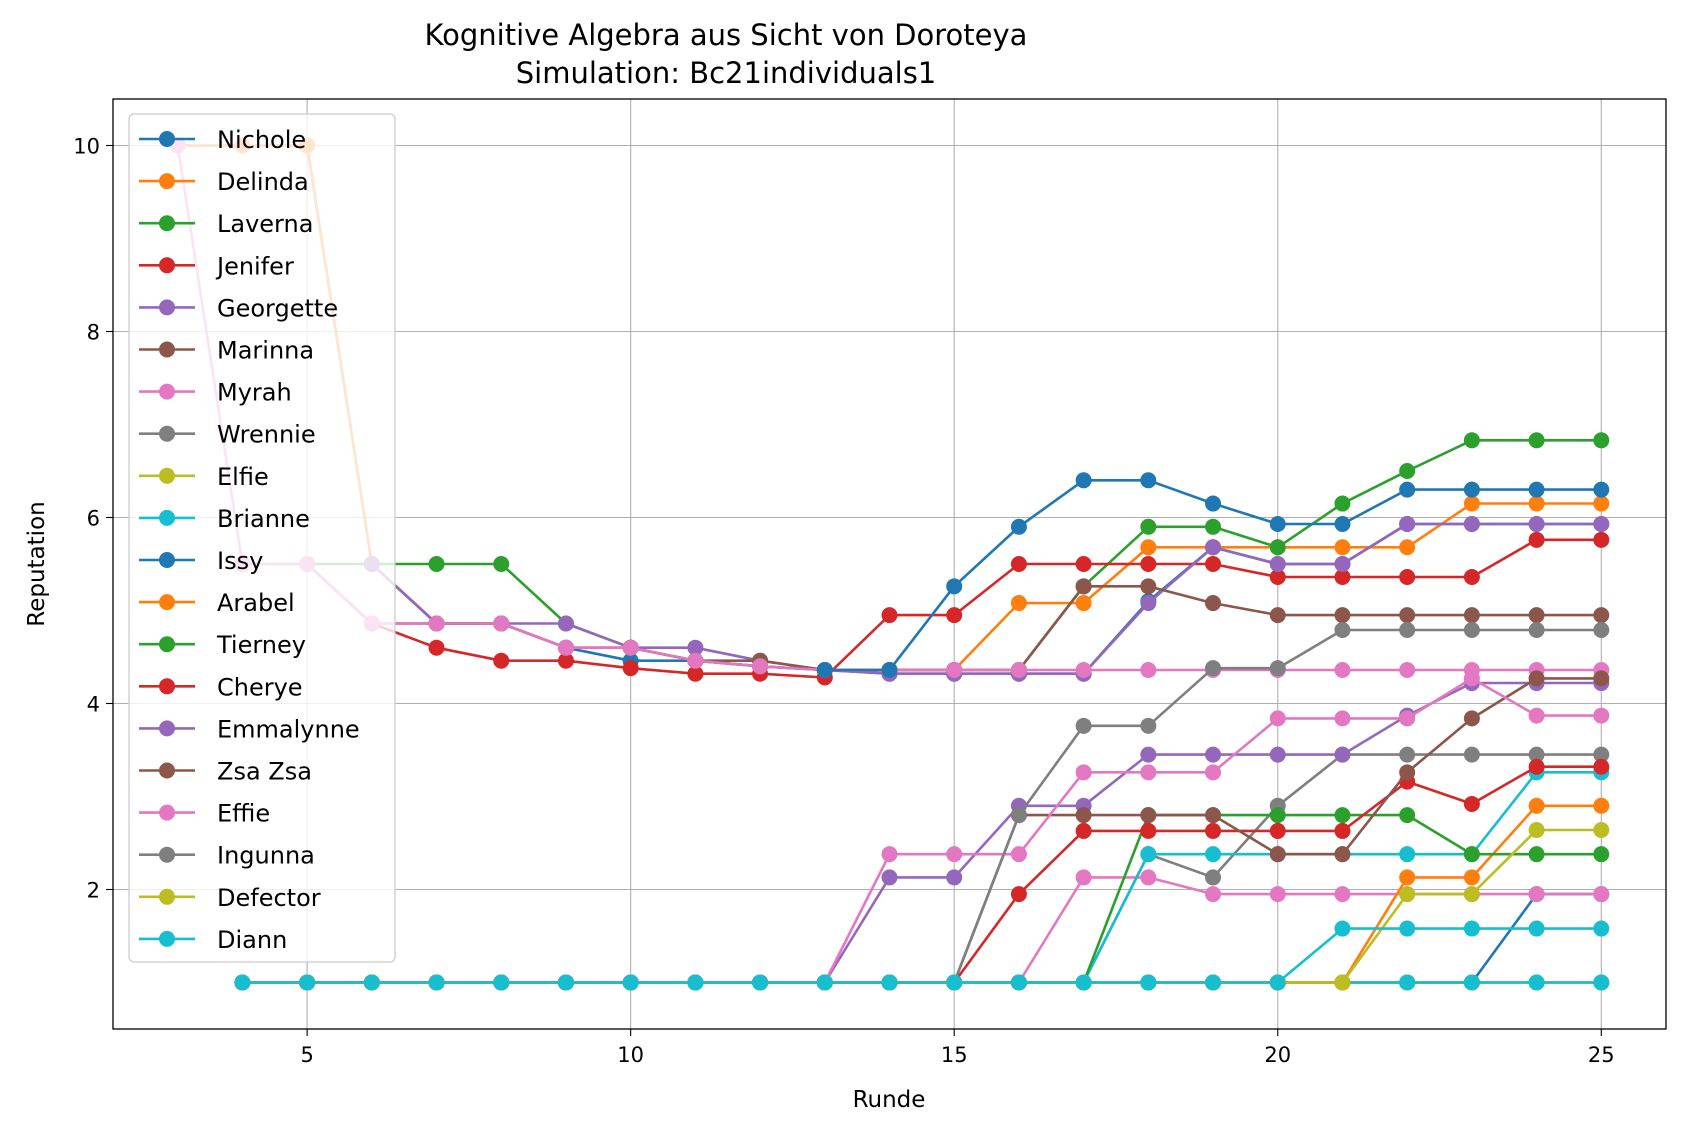 The height and width of the screenshot is (1131, 1683). What do you see at coordinates (266, 856) in the screenshot?
I see `legend-label: Ingunna` at bounding box center [266, 856].